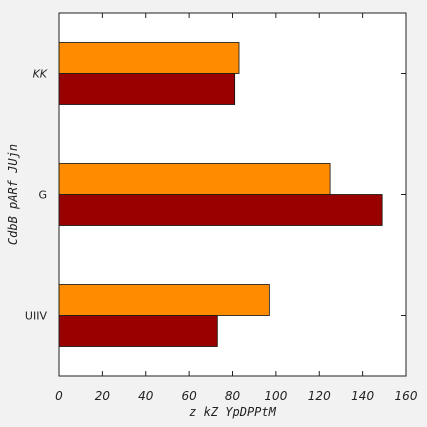  What do you see at coordinates (146, 396) in the screenshot?
I see `x-tick-label: 40` at bounding box center [146, 396].